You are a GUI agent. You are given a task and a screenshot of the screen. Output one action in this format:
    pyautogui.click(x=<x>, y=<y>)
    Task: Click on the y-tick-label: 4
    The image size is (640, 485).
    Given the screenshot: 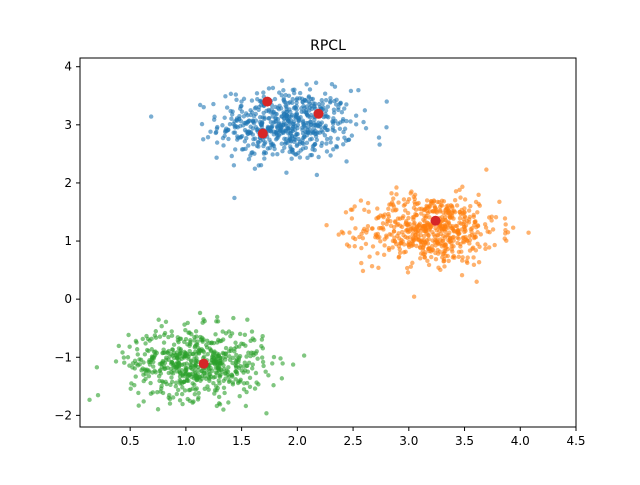 What is the action you would take?
    pyautogui.click(x=68, y=67)
    